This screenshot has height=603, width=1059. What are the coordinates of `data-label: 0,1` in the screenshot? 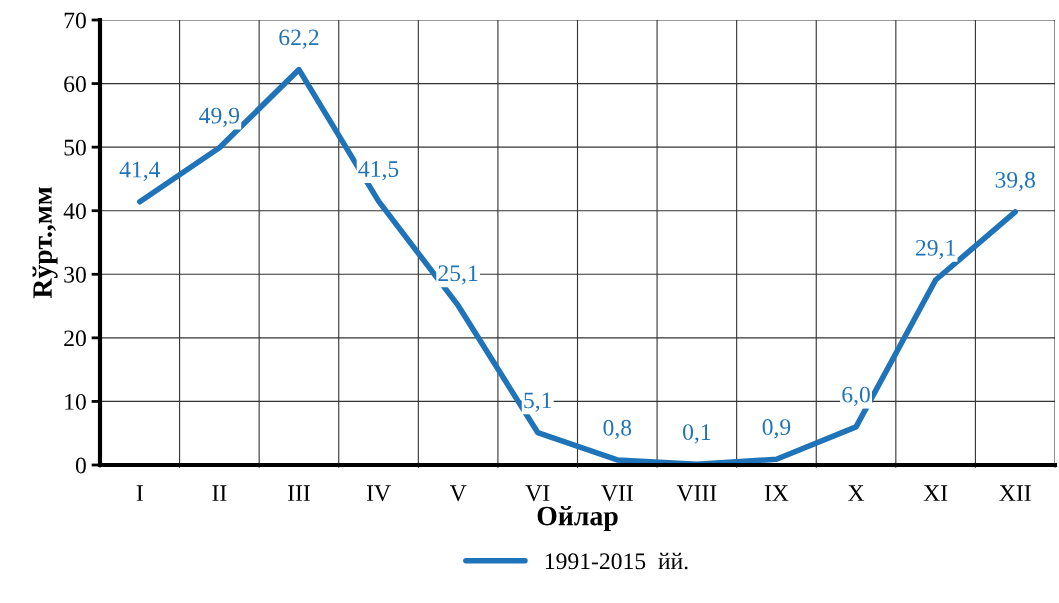 It's located at (697, 434).